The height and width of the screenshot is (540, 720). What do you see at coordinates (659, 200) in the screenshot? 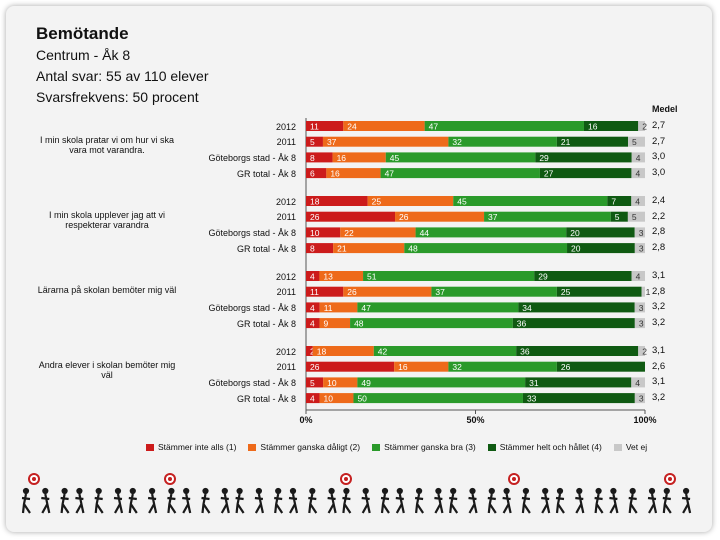
I see `mean-value: 2,4` at bounding box center [659, 200].